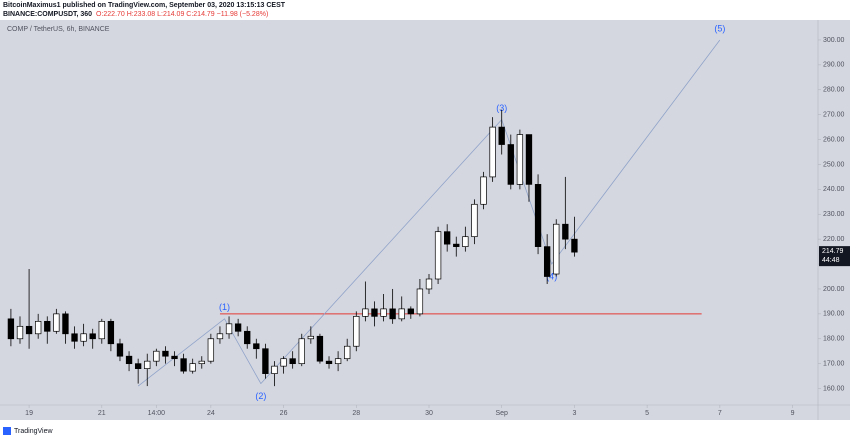 This screenshot has width=850, height=445. What do you see at coordinates (58, 29) in the screenshot?
I see `chart-title: COMP / TetherUS, 6h, BINANCE` at bounding box center [58, 29].